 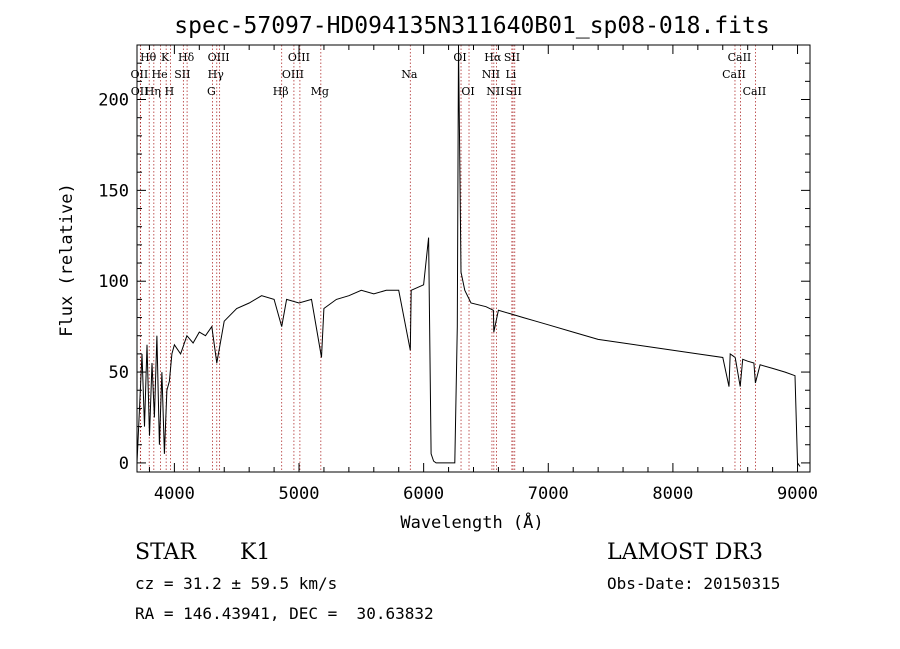 I want to click on line-label-25: CaII, so click(x=740, y=57).